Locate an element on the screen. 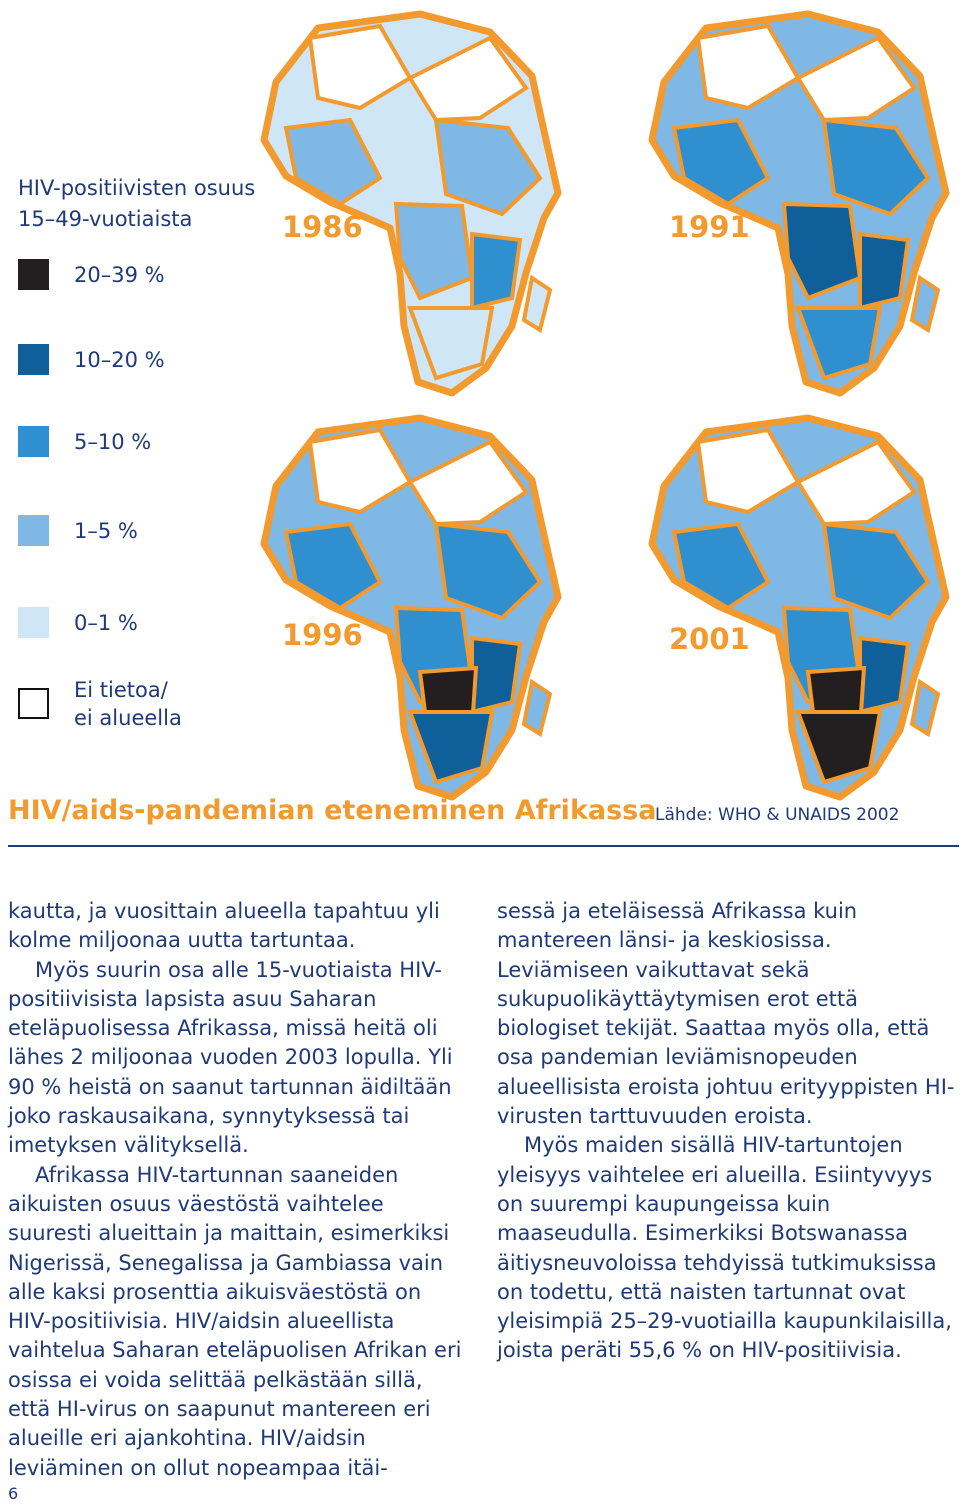  legend-label: 20–39 % is located at coordinates (119, 275).